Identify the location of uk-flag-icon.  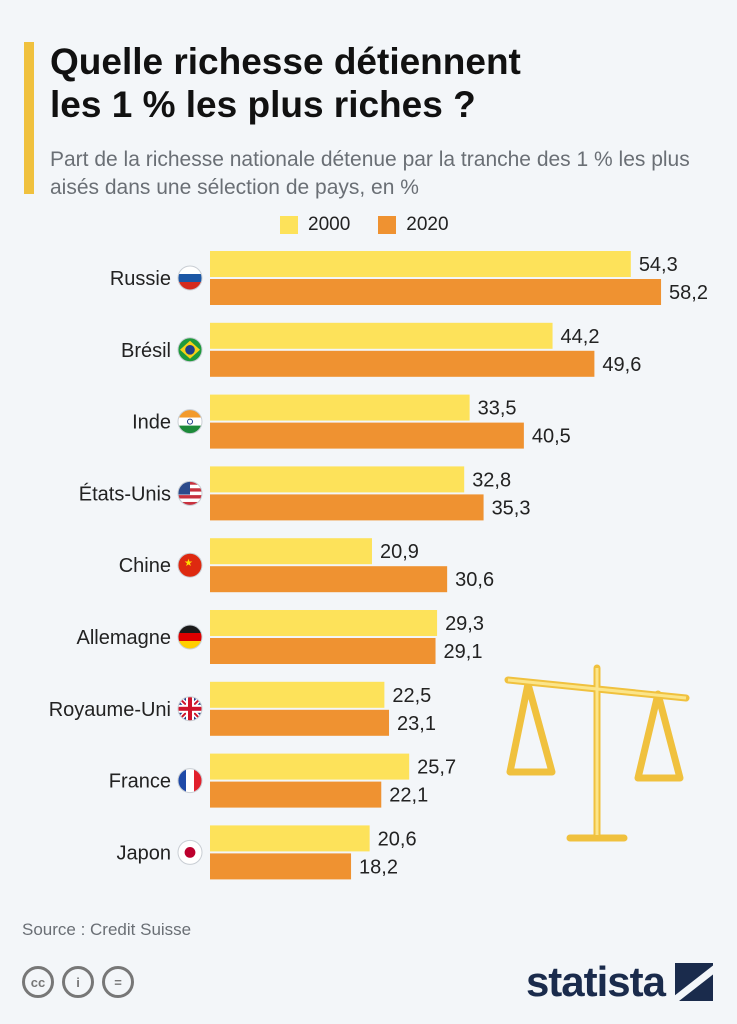
(190, 709).